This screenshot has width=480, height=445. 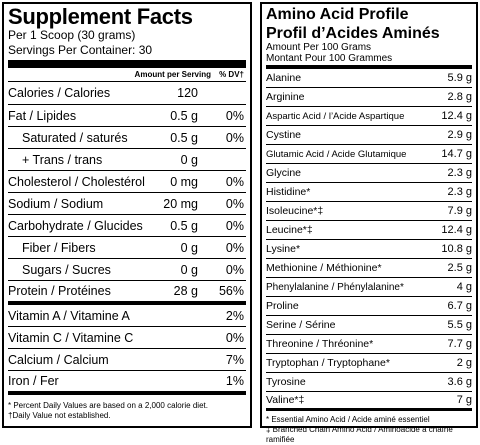 I want to click on amino-value: 2 g, so click(x=464, y=363).